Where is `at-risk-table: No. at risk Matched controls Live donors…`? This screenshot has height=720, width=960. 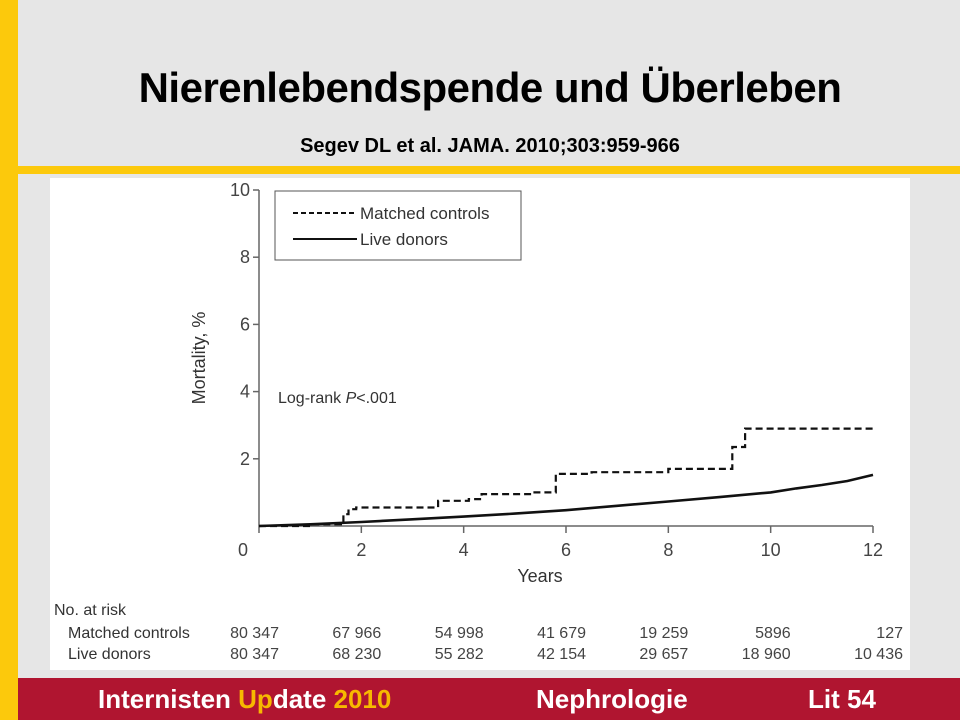
at-risk-table: No. at risk Matched controls Live donors… is located at coordinates (478, 632).